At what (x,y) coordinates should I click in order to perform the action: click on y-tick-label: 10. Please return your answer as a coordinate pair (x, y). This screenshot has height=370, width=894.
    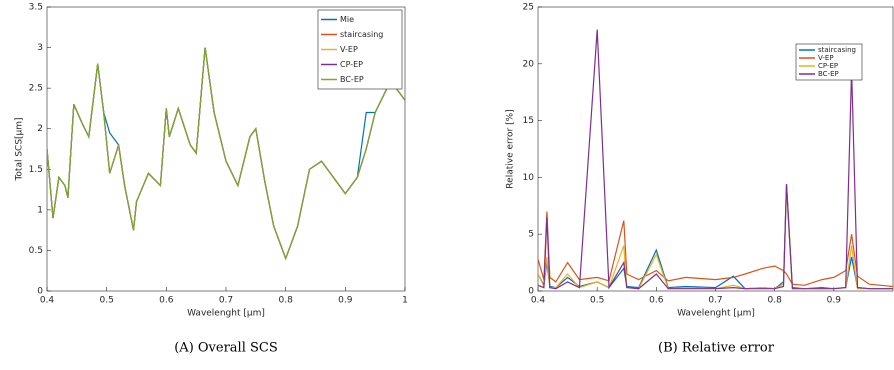
    Looking at the image, I should click on (529, 178).